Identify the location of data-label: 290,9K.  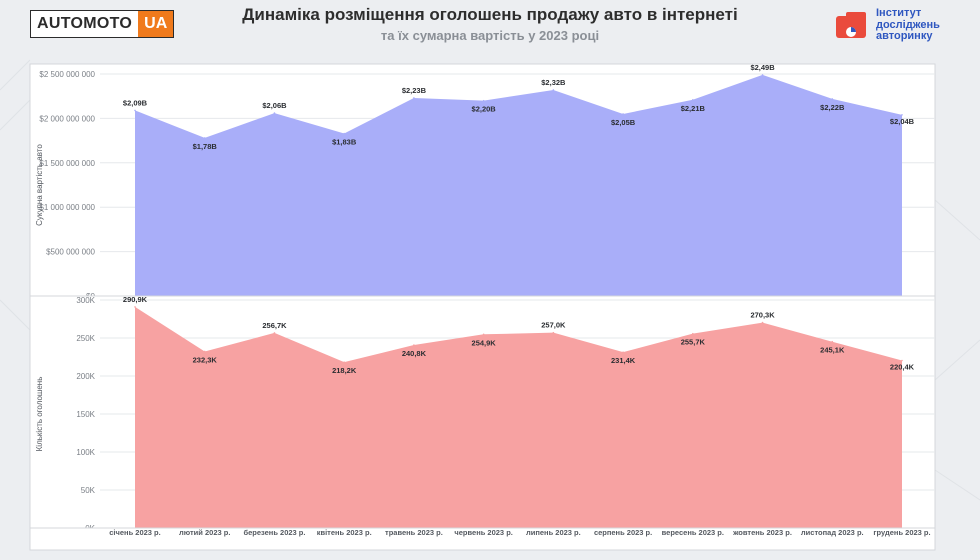
(135, 299).